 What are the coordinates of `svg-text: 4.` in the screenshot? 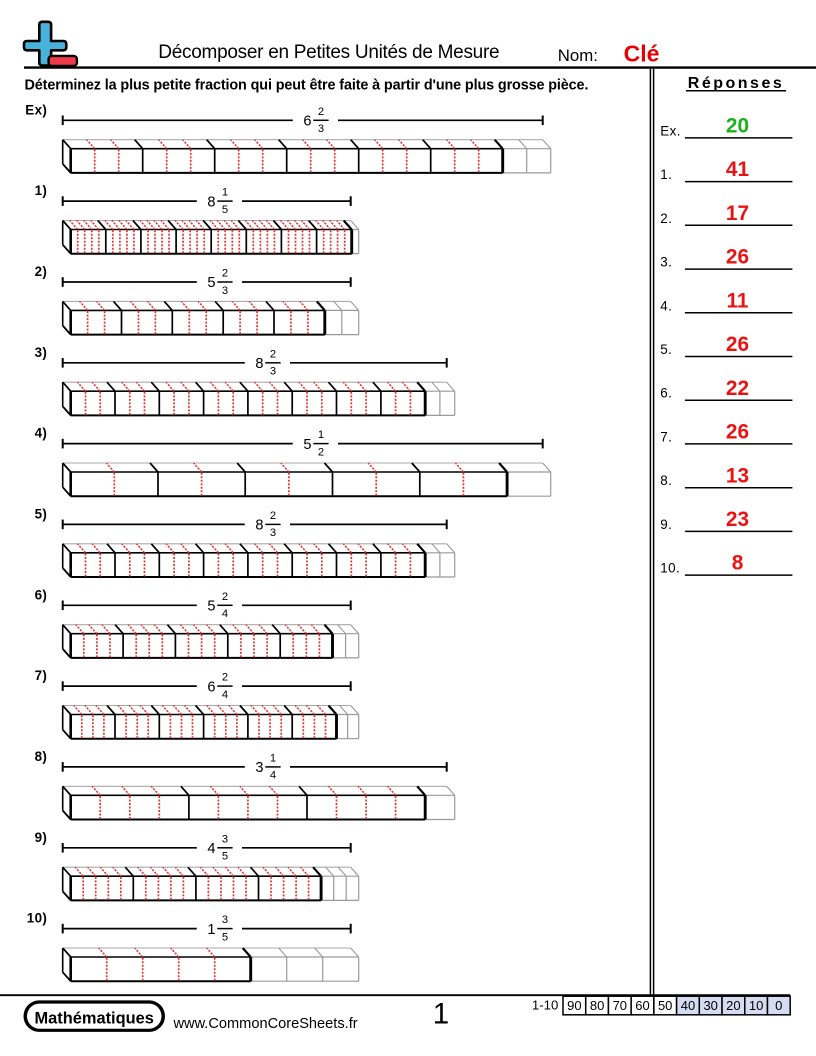 It's located at (666, 305).